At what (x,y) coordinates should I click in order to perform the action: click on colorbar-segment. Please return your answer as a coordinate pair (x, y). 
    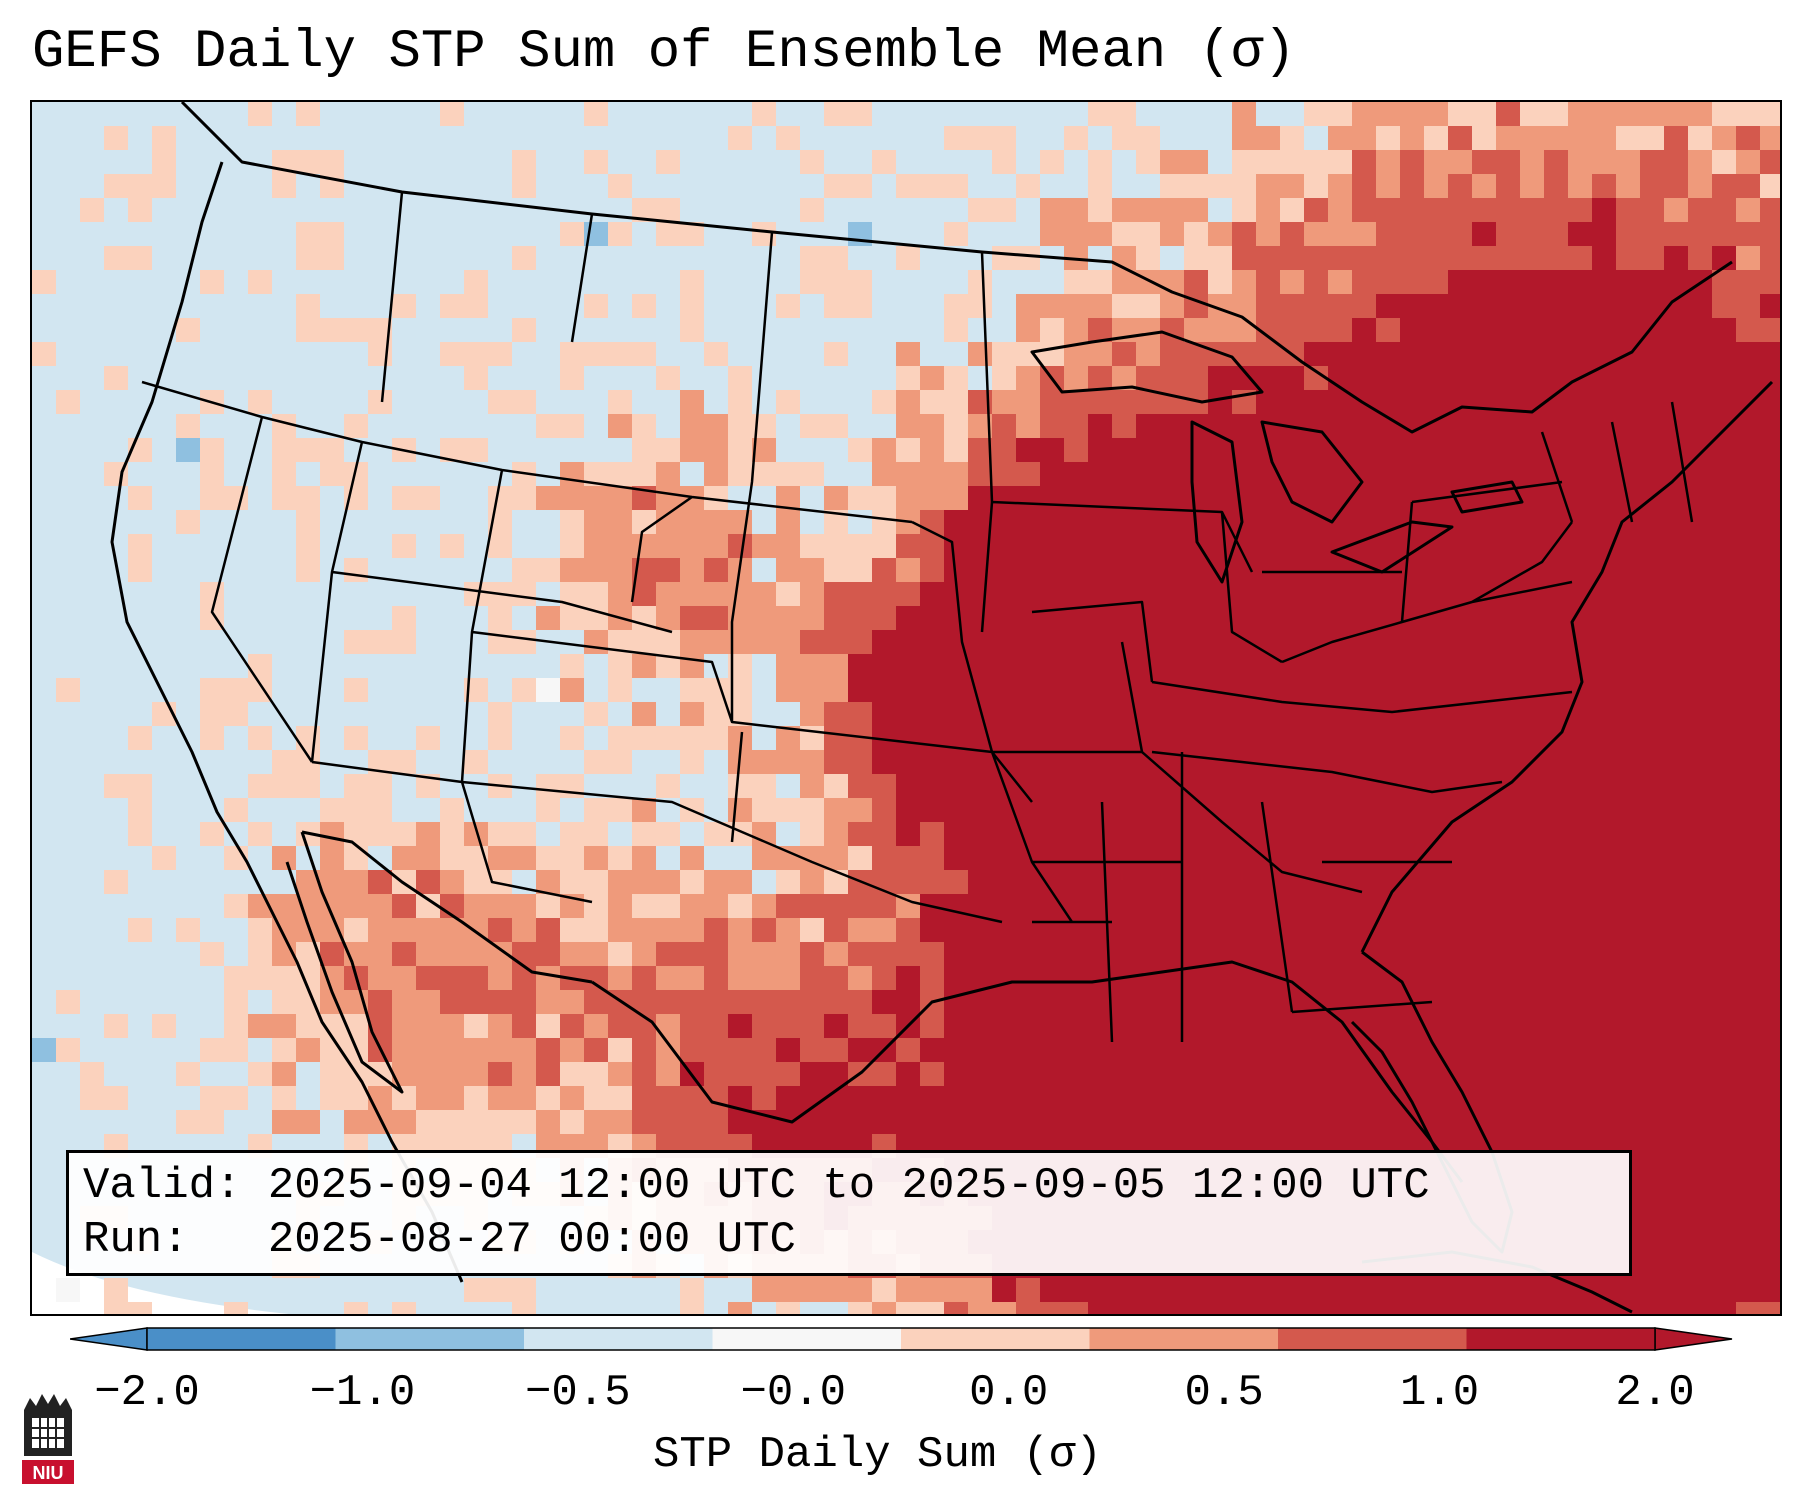
    Looking at the image, I should click on (1372, 1339).